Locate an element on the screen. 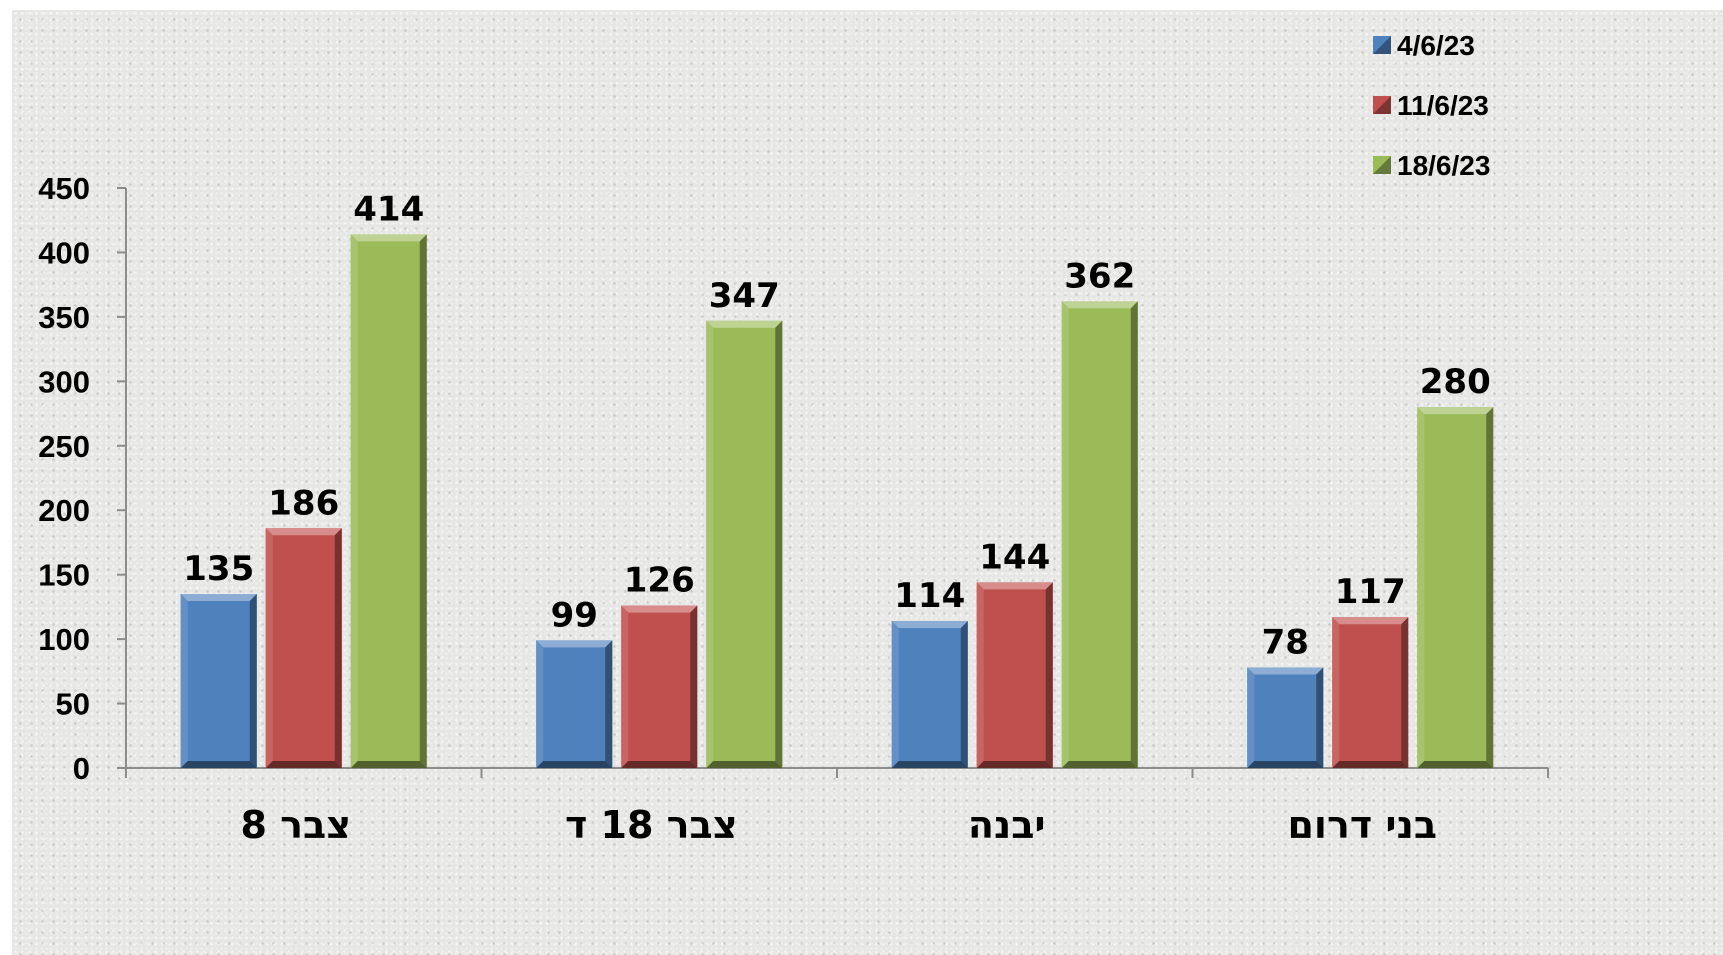  data-label: 114 is located at coordinates (929, 596).